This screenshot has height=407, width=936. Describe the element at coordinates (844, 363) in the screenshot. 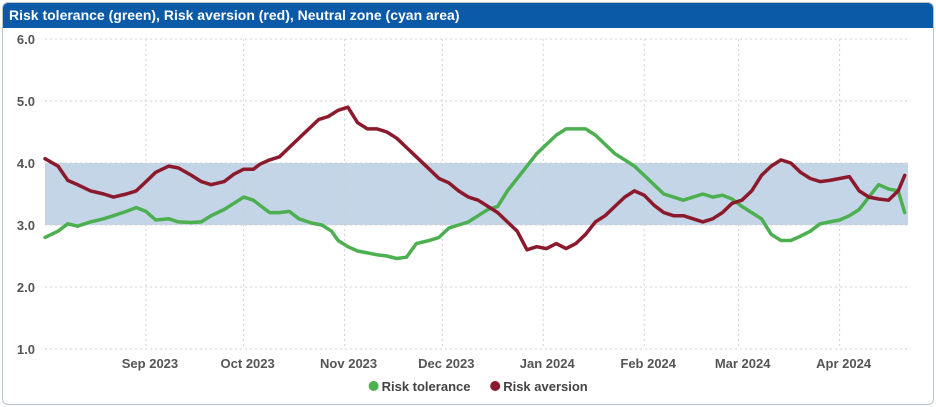

I see `x-tick-label: Apr 2024` at that location.